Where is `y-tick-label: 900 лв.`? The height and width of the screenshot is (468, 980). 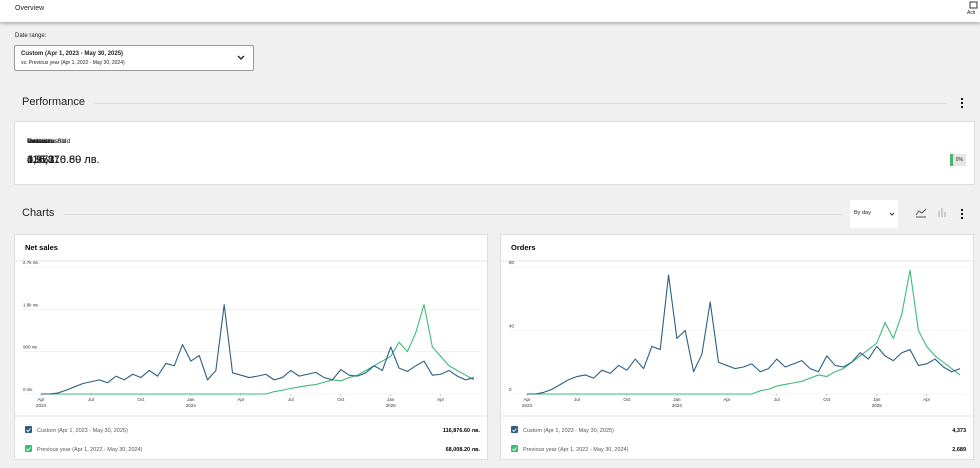 y-tick-label: 900 лв. is located at coordinates (30, 347).